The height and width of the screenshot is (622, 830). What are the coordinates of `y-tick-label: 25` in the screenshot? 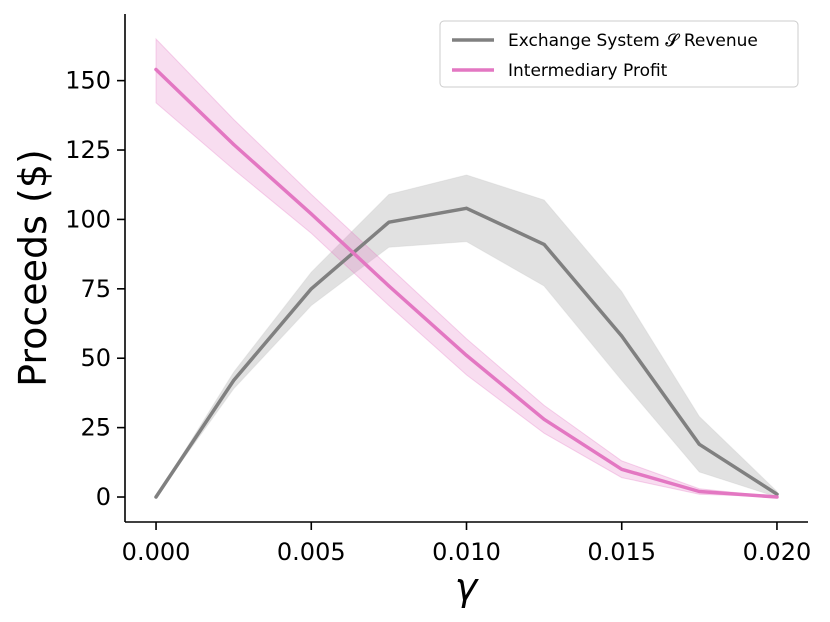 It's located at (95, 428).